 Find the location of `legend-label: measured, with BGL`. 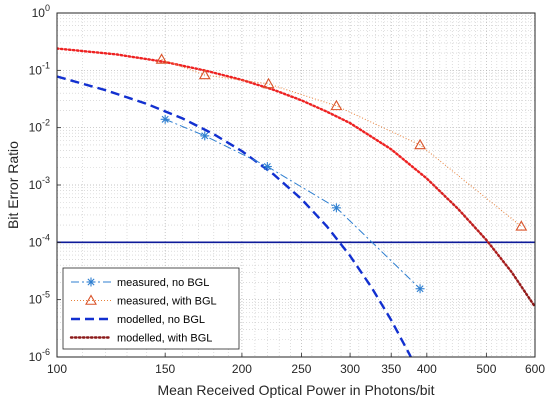

legend-label: measured, with BGL is located at coordinates (167, 302).